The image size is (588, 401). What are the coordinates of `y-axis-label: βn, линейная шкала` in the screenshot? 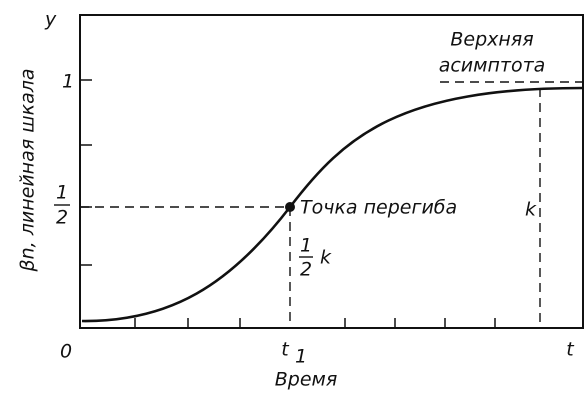 It's located at (28, 170).